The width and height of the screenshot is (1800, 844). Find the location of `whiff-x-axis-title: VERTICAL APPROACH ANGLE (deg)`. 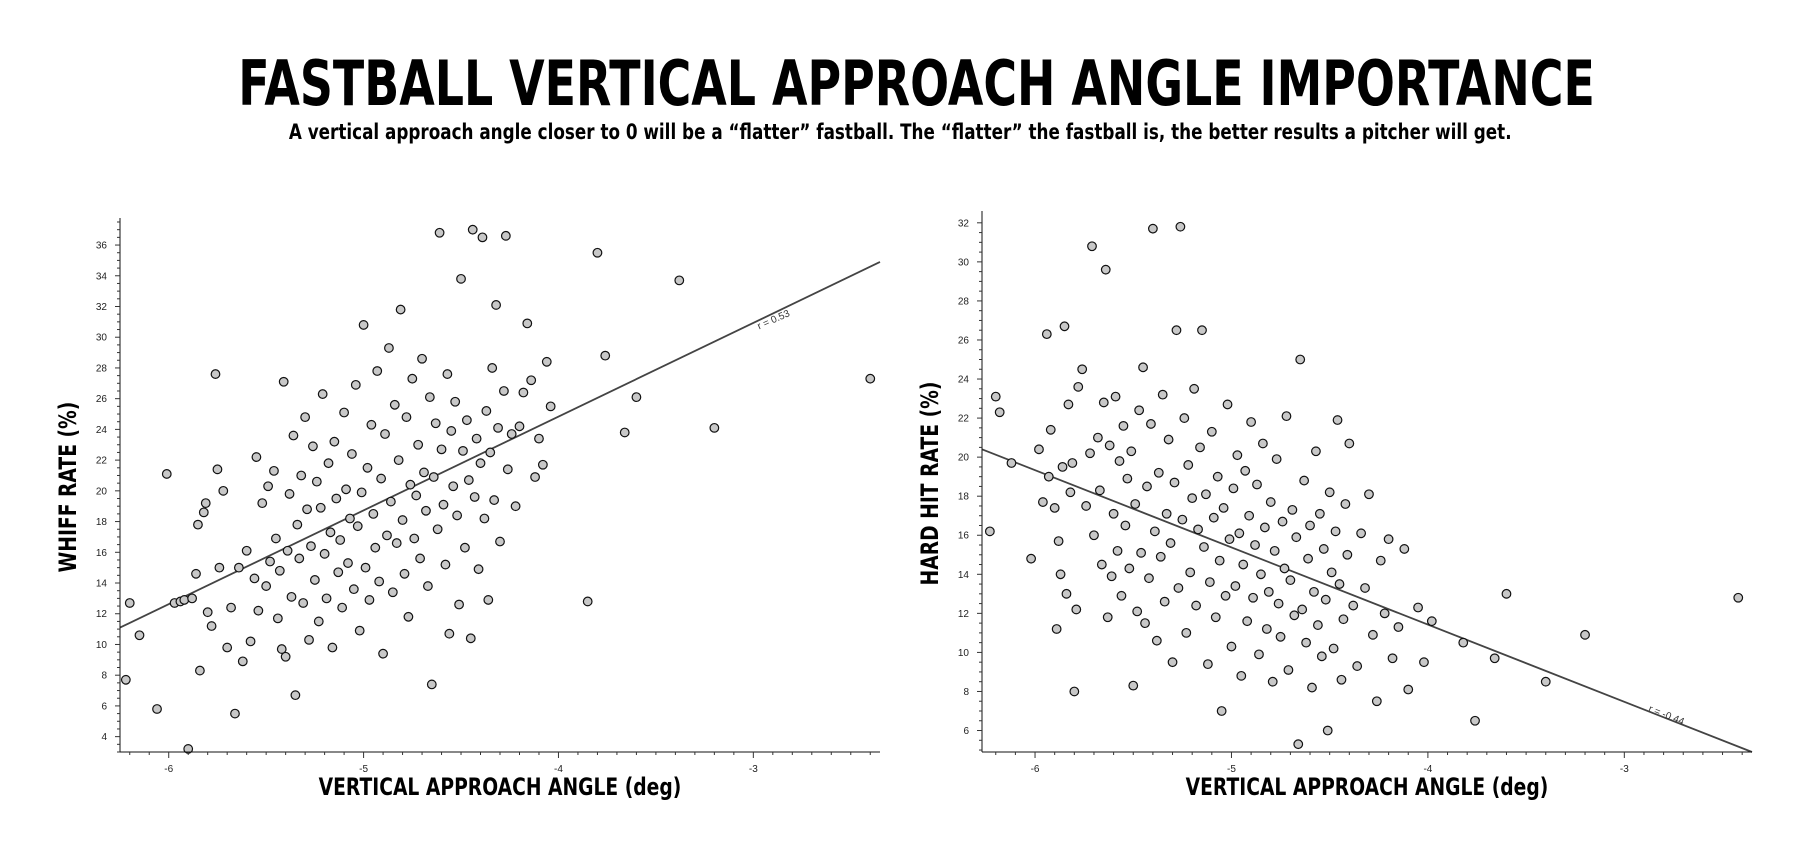

whiff-x-axis-title: VERTICAL APPROACH ANGLE (deg) is located at coordinates (500, 788).